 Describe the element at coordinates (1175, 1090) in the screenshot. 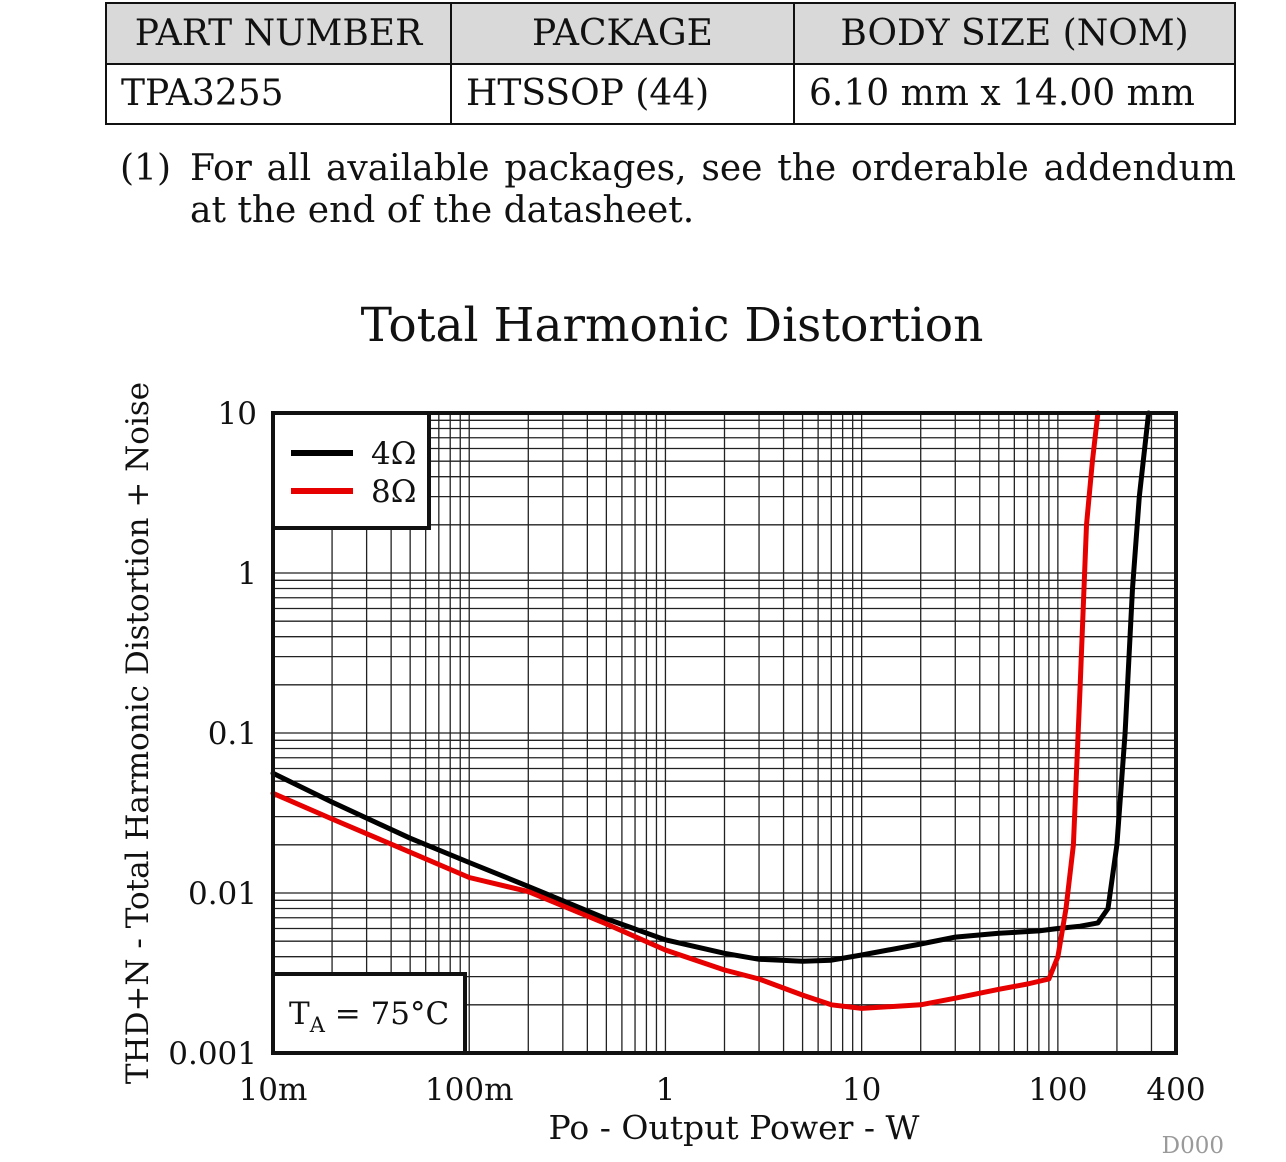

I see `x-tick-label: 400` at that location.